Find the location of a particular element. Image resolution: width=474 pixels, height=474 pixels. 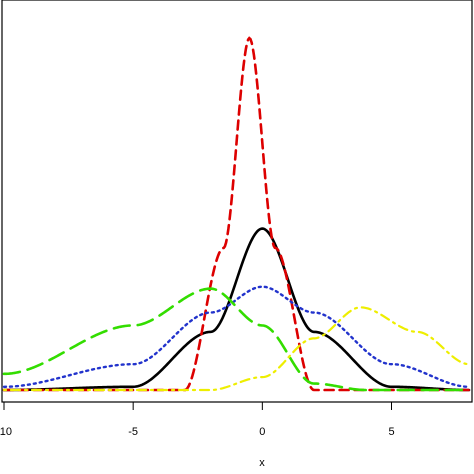

x-tick-label: 0 is located at coordinates (262, 432).